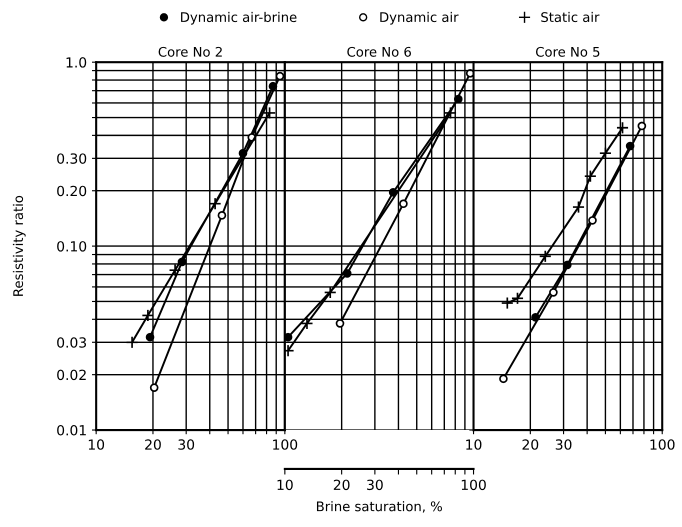 This screenshot has height=527, width=682. Describe the element at coordinates (76, 62) in the screenshot. I see `y-tick-label: 1.0` at that location.